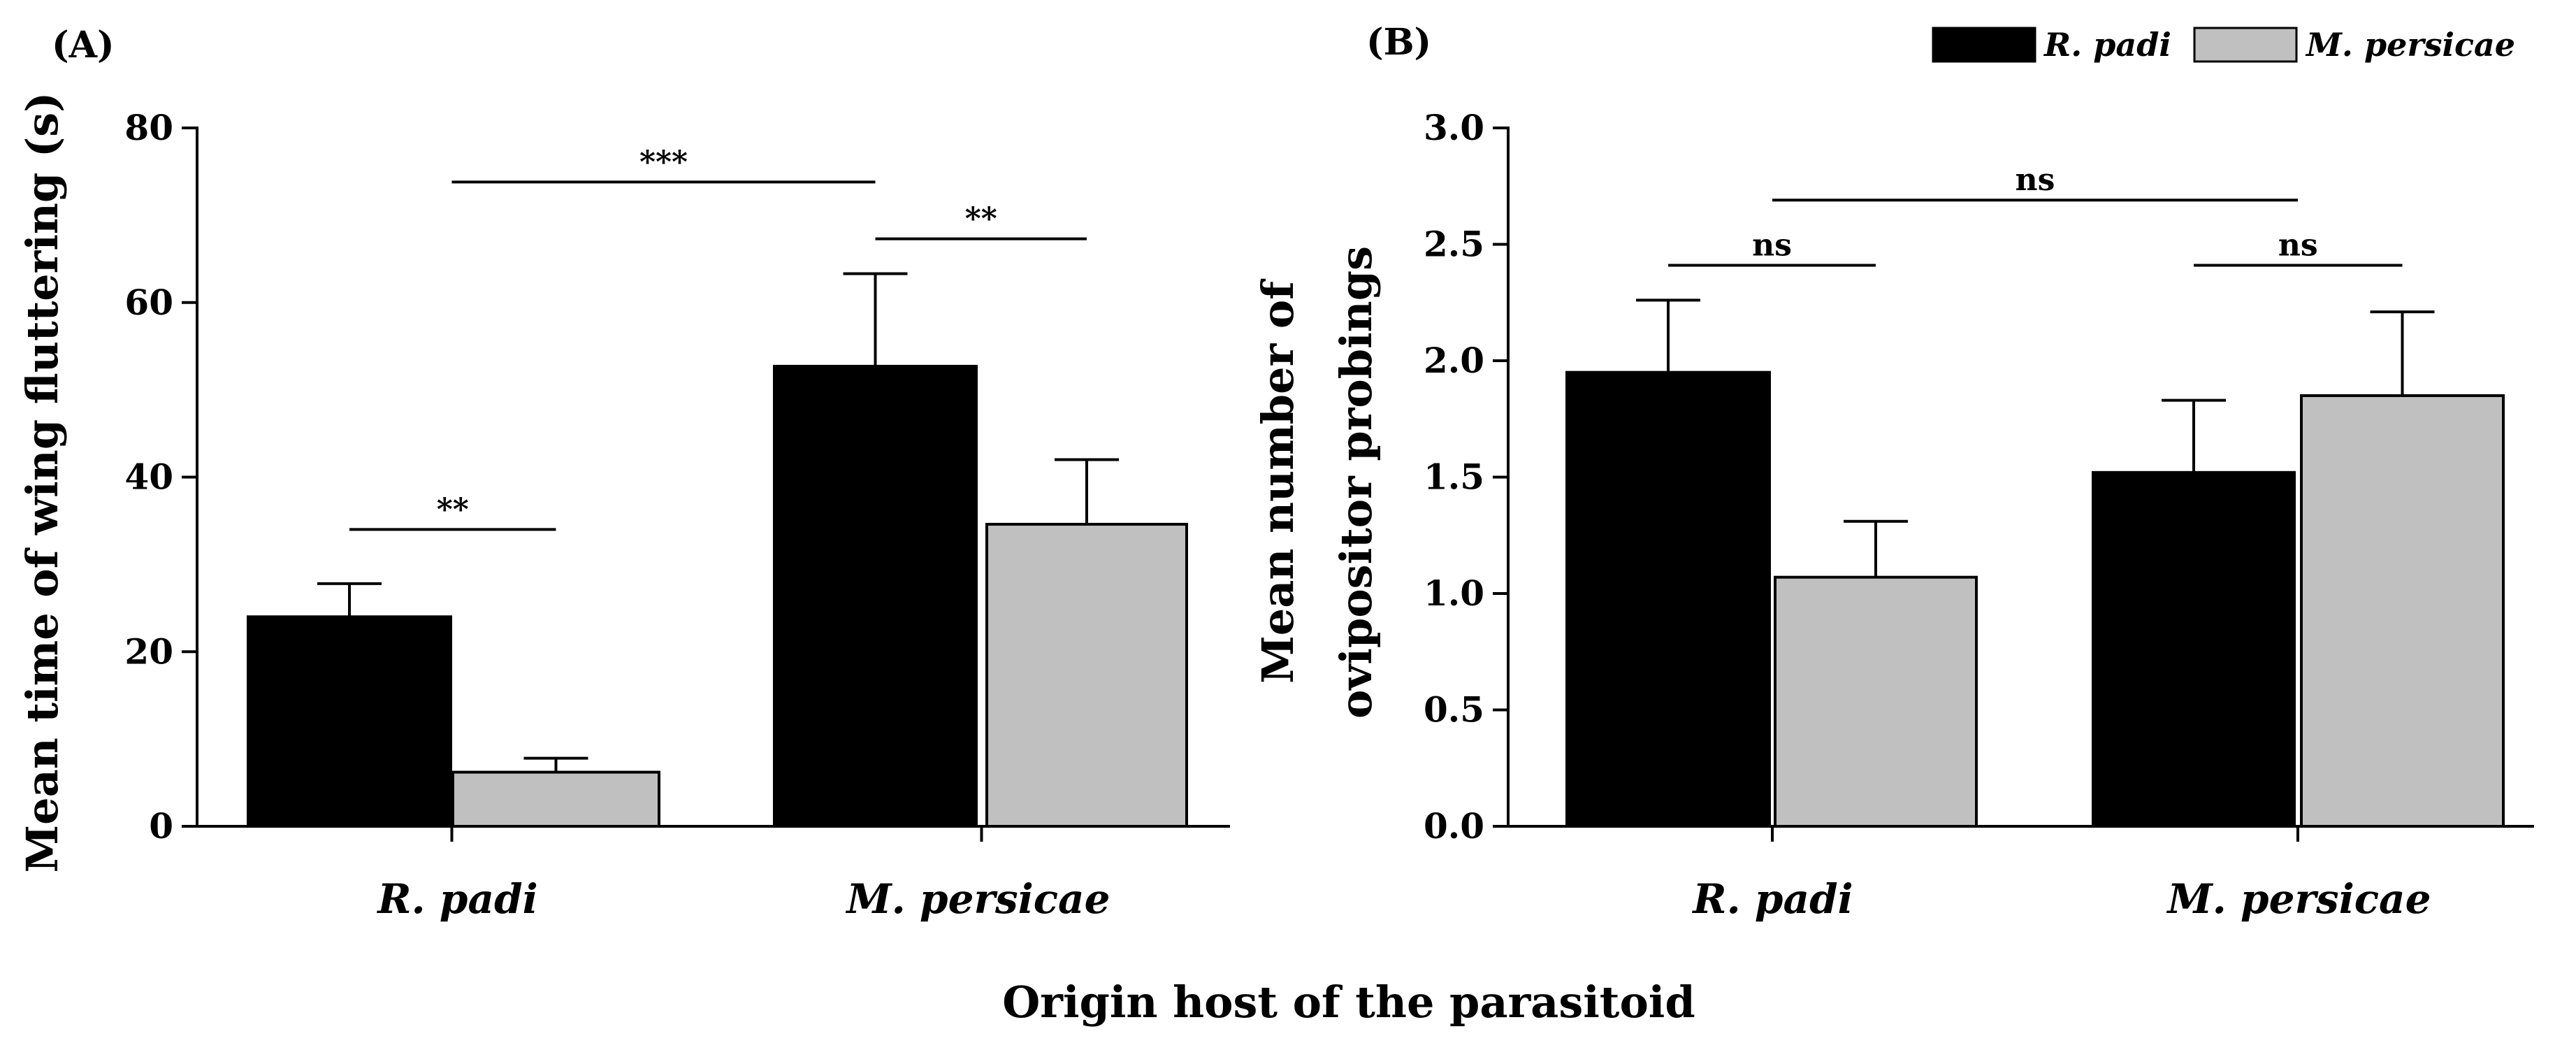  I want to click on legend: R. padi M. persicae, so click(2224, 45).